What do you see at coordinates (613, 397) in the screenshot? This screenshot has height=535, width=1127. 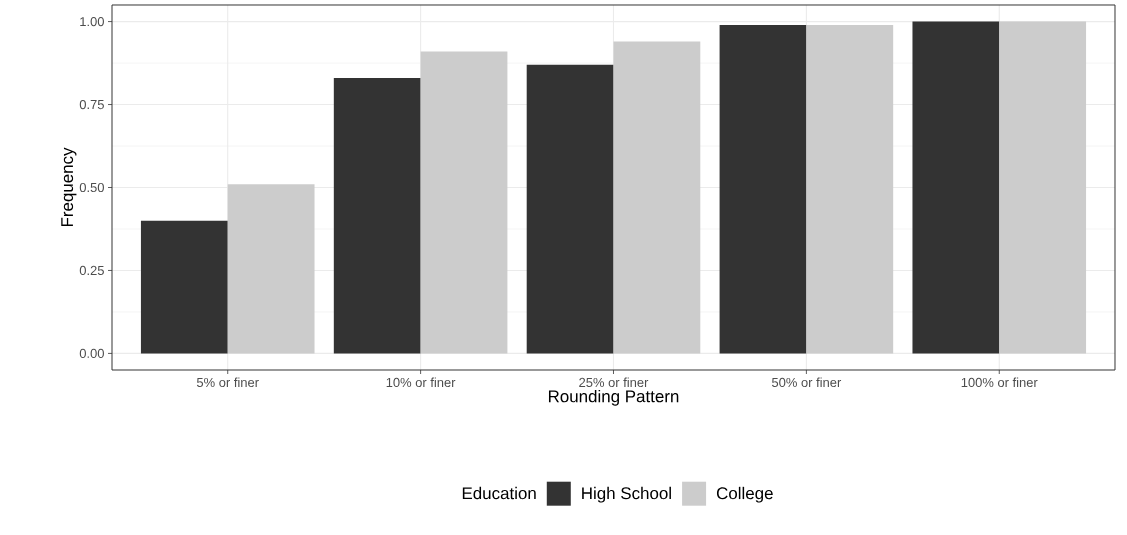 I see `x-axis-title: Rounding Pattern` at bounding box center [613, 397].